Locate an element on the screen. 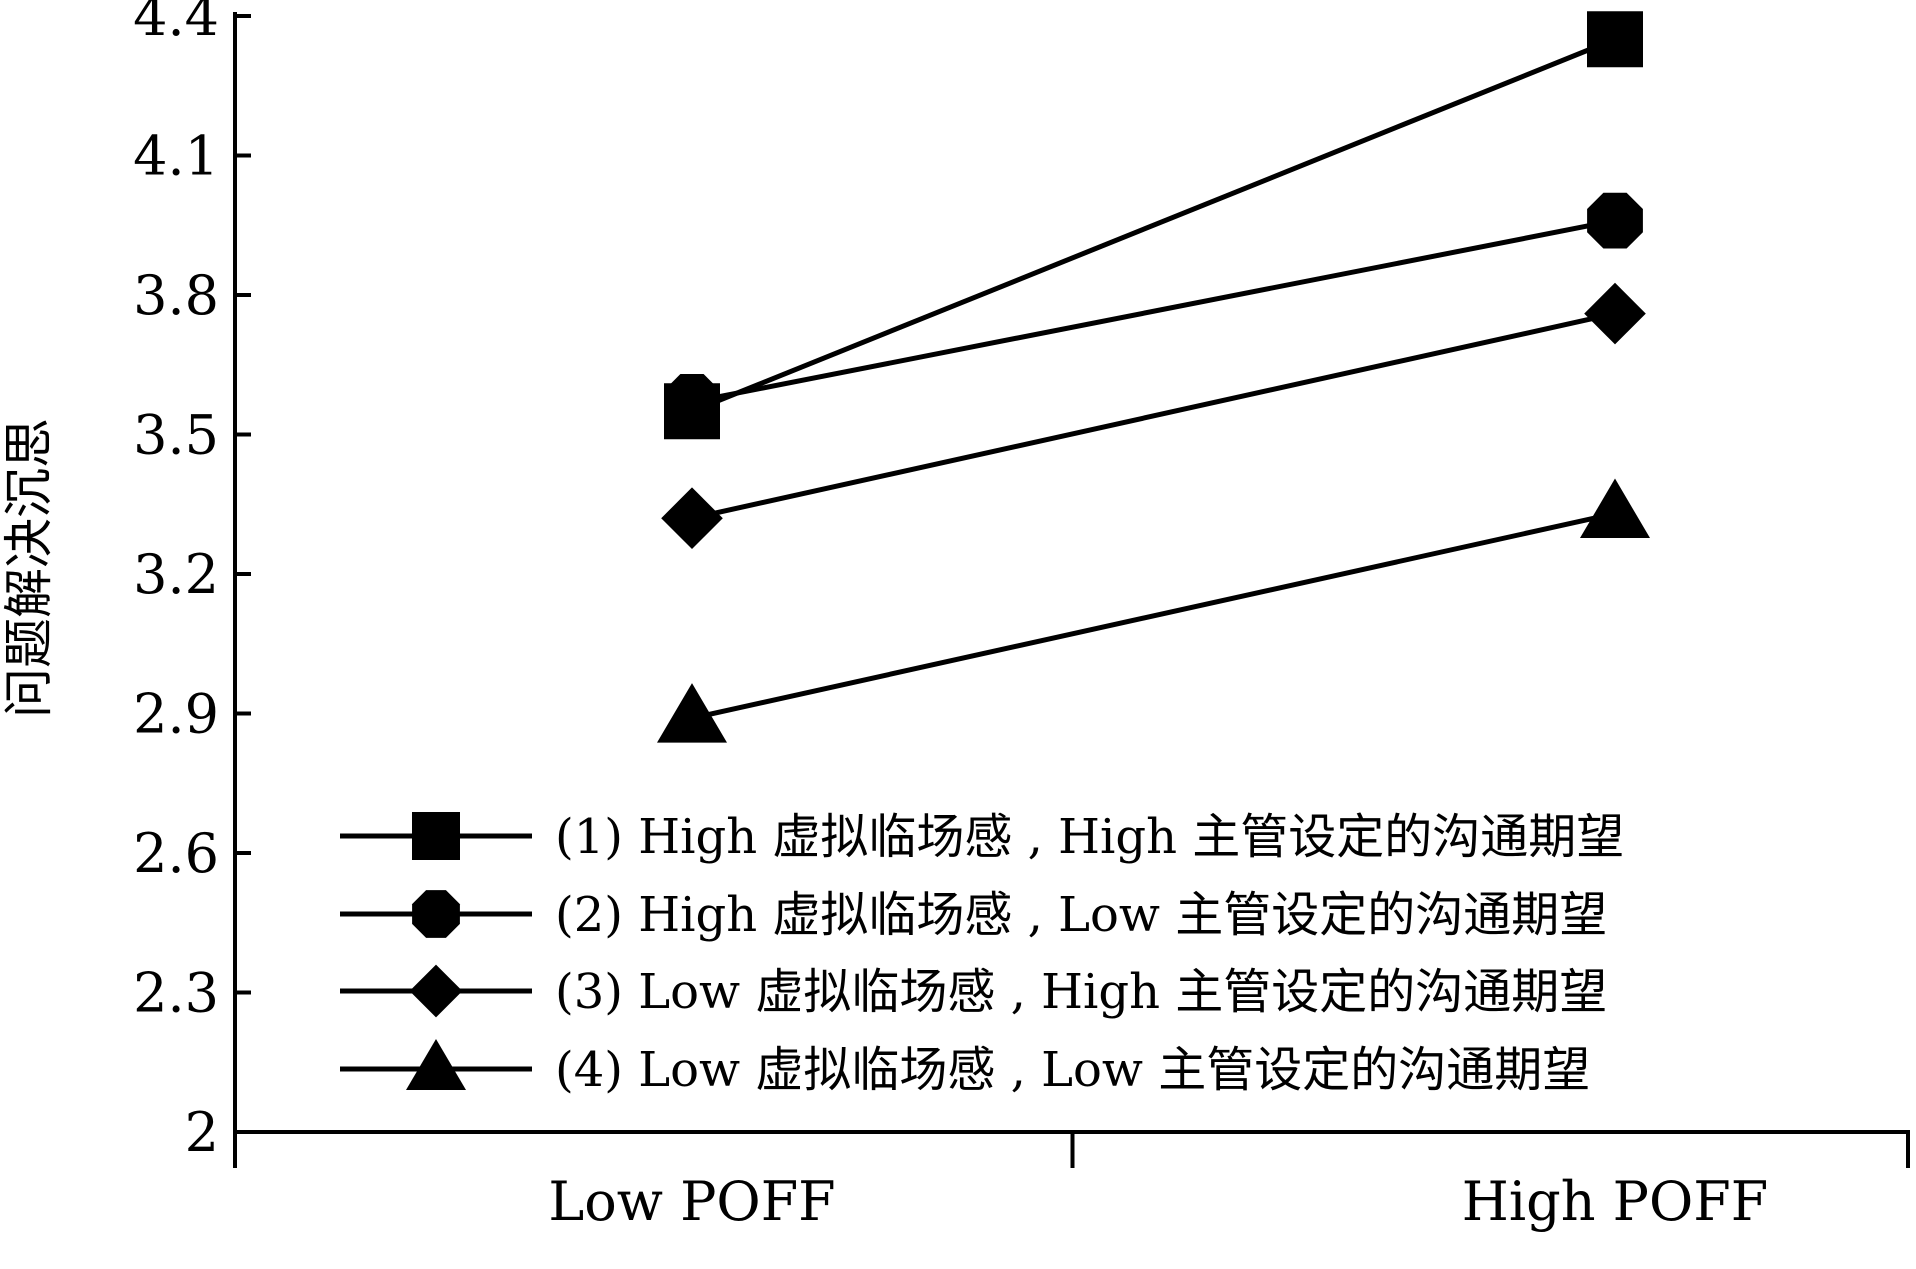 The image size is (1916, 1269). y-tick-label: 2.9 is located at coordinates (176, 714).